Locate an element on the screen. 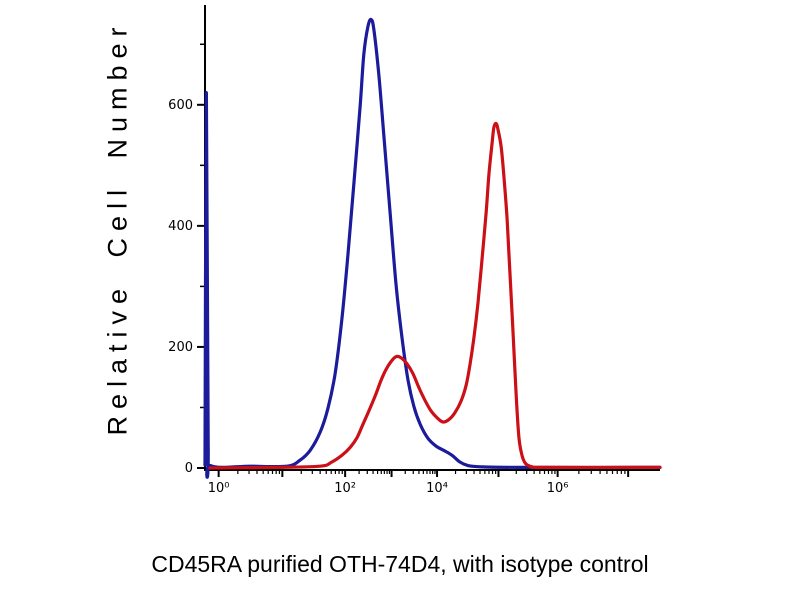 The height and width of the screenshot is (600, 800). x-tick-label: 10² is located at coordinates (345, 488).